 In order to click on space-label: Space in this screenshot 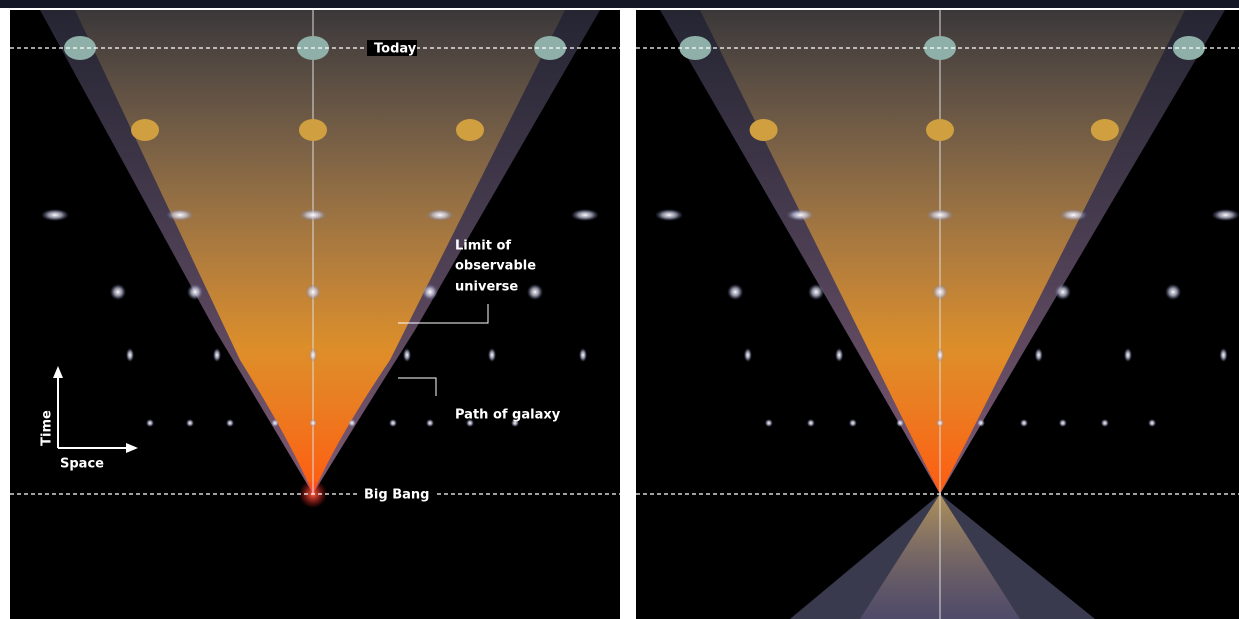, I will do `click(82, 464)`.